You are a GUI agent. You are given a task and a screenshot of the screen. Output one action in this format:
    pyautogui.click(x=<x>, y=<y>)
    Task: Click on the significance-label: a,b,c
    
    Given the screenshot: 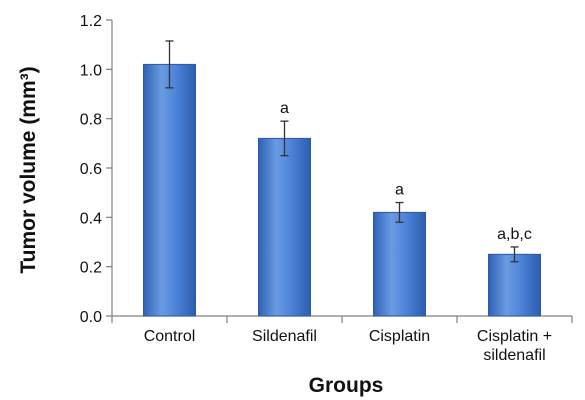 What is the action you would take?
    pyautogui.click(x=514, y=234)
    